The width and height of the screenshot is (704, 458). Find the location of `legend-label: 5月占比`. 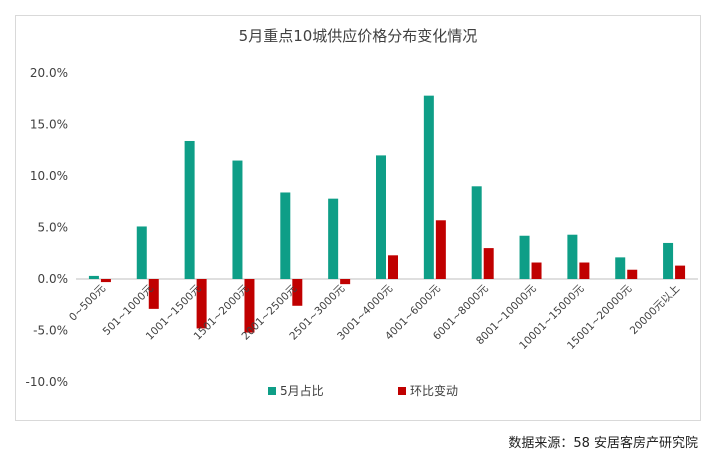

legend-label: 5月占比 is located at coordinates (302, 390).